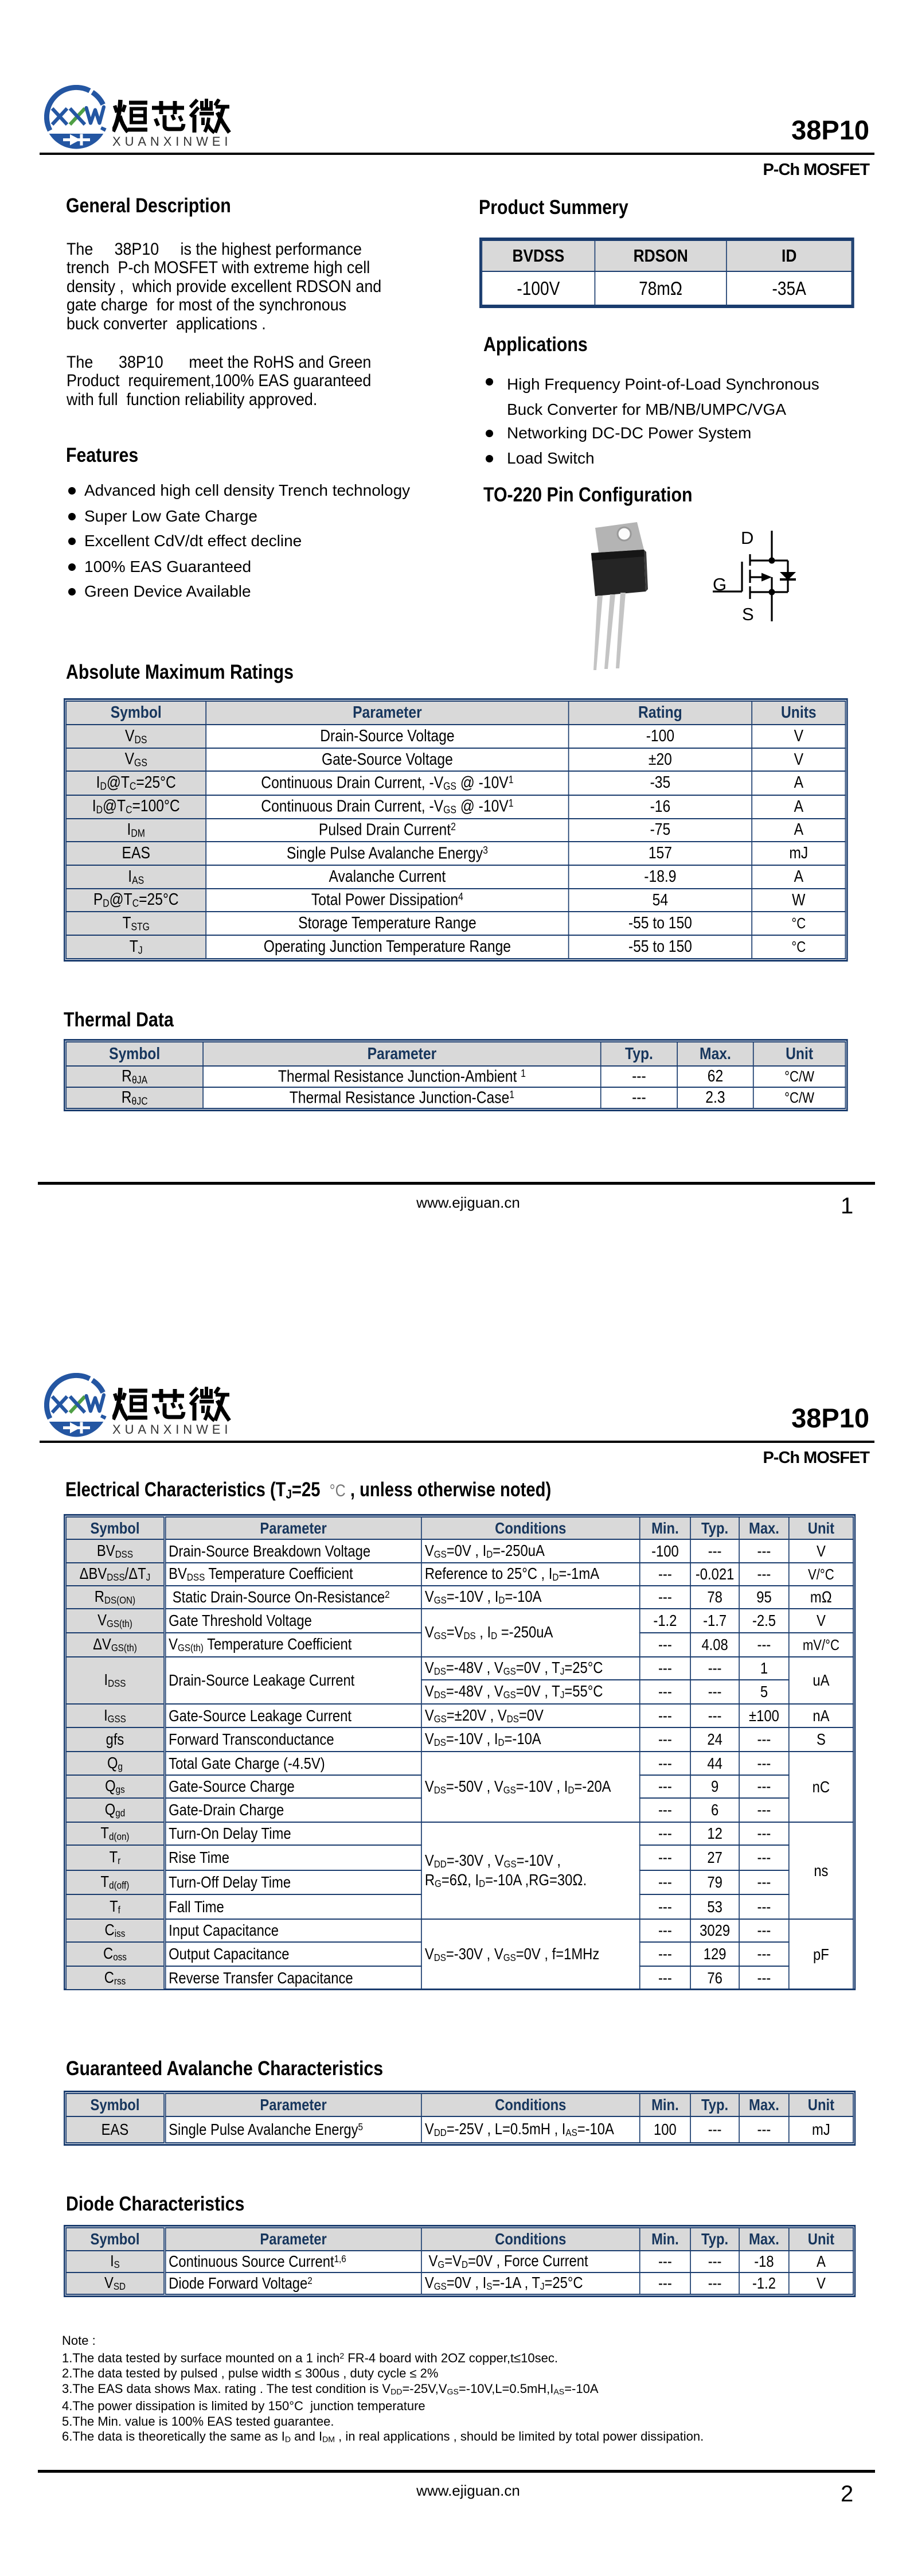  Describe the element at coordinates (720, 584) in the screenshot. I see `svg-text: G` at that location.